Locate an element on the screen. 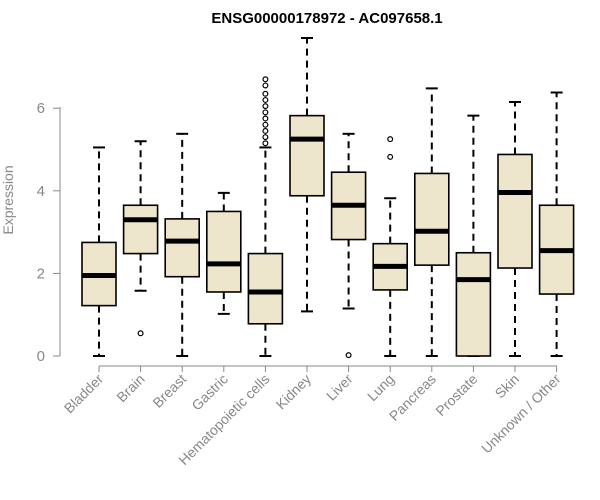 The width and height of the screenshot is (600, 500). x-tick-label: Kidney is located at coordinates (294, 392).